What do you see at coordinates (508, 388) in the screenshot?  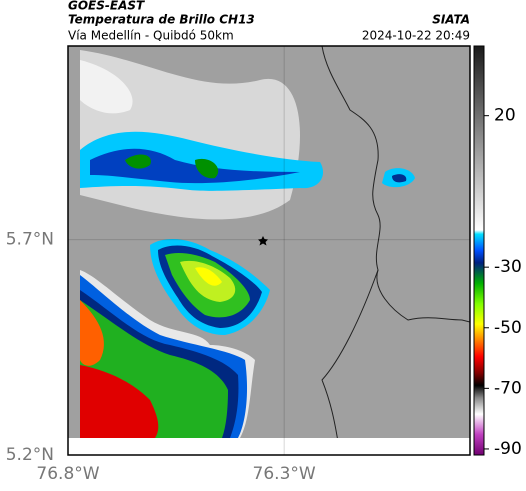 I see `colorbar-tick-label: -70` at bounding box center [508, 388].